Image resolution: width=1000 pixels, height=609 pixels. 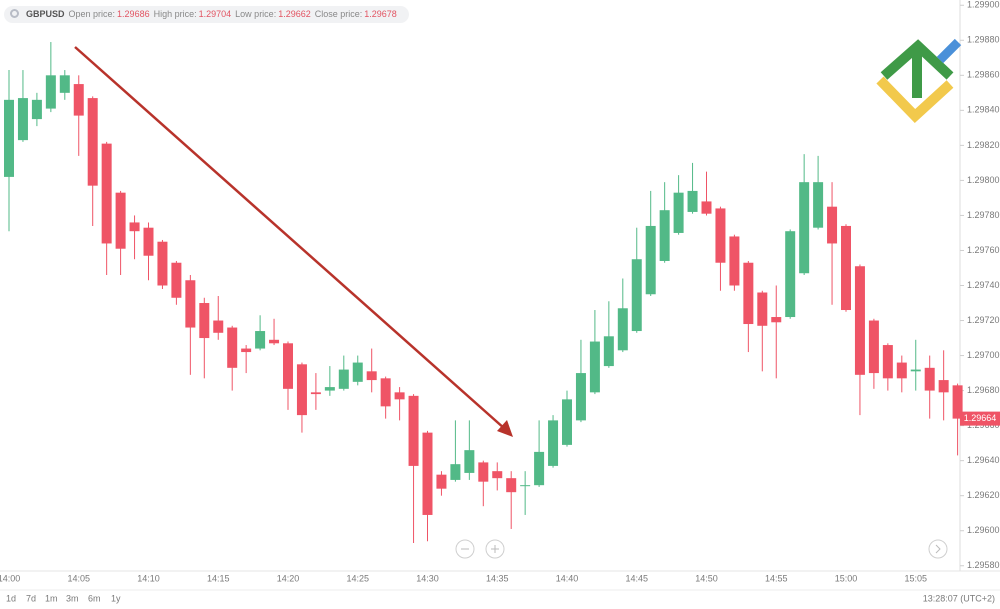 What do you see at coordinates (116, 598) in the screenshot?
I see `range-button: 1y` at bounding box center [116, 598].